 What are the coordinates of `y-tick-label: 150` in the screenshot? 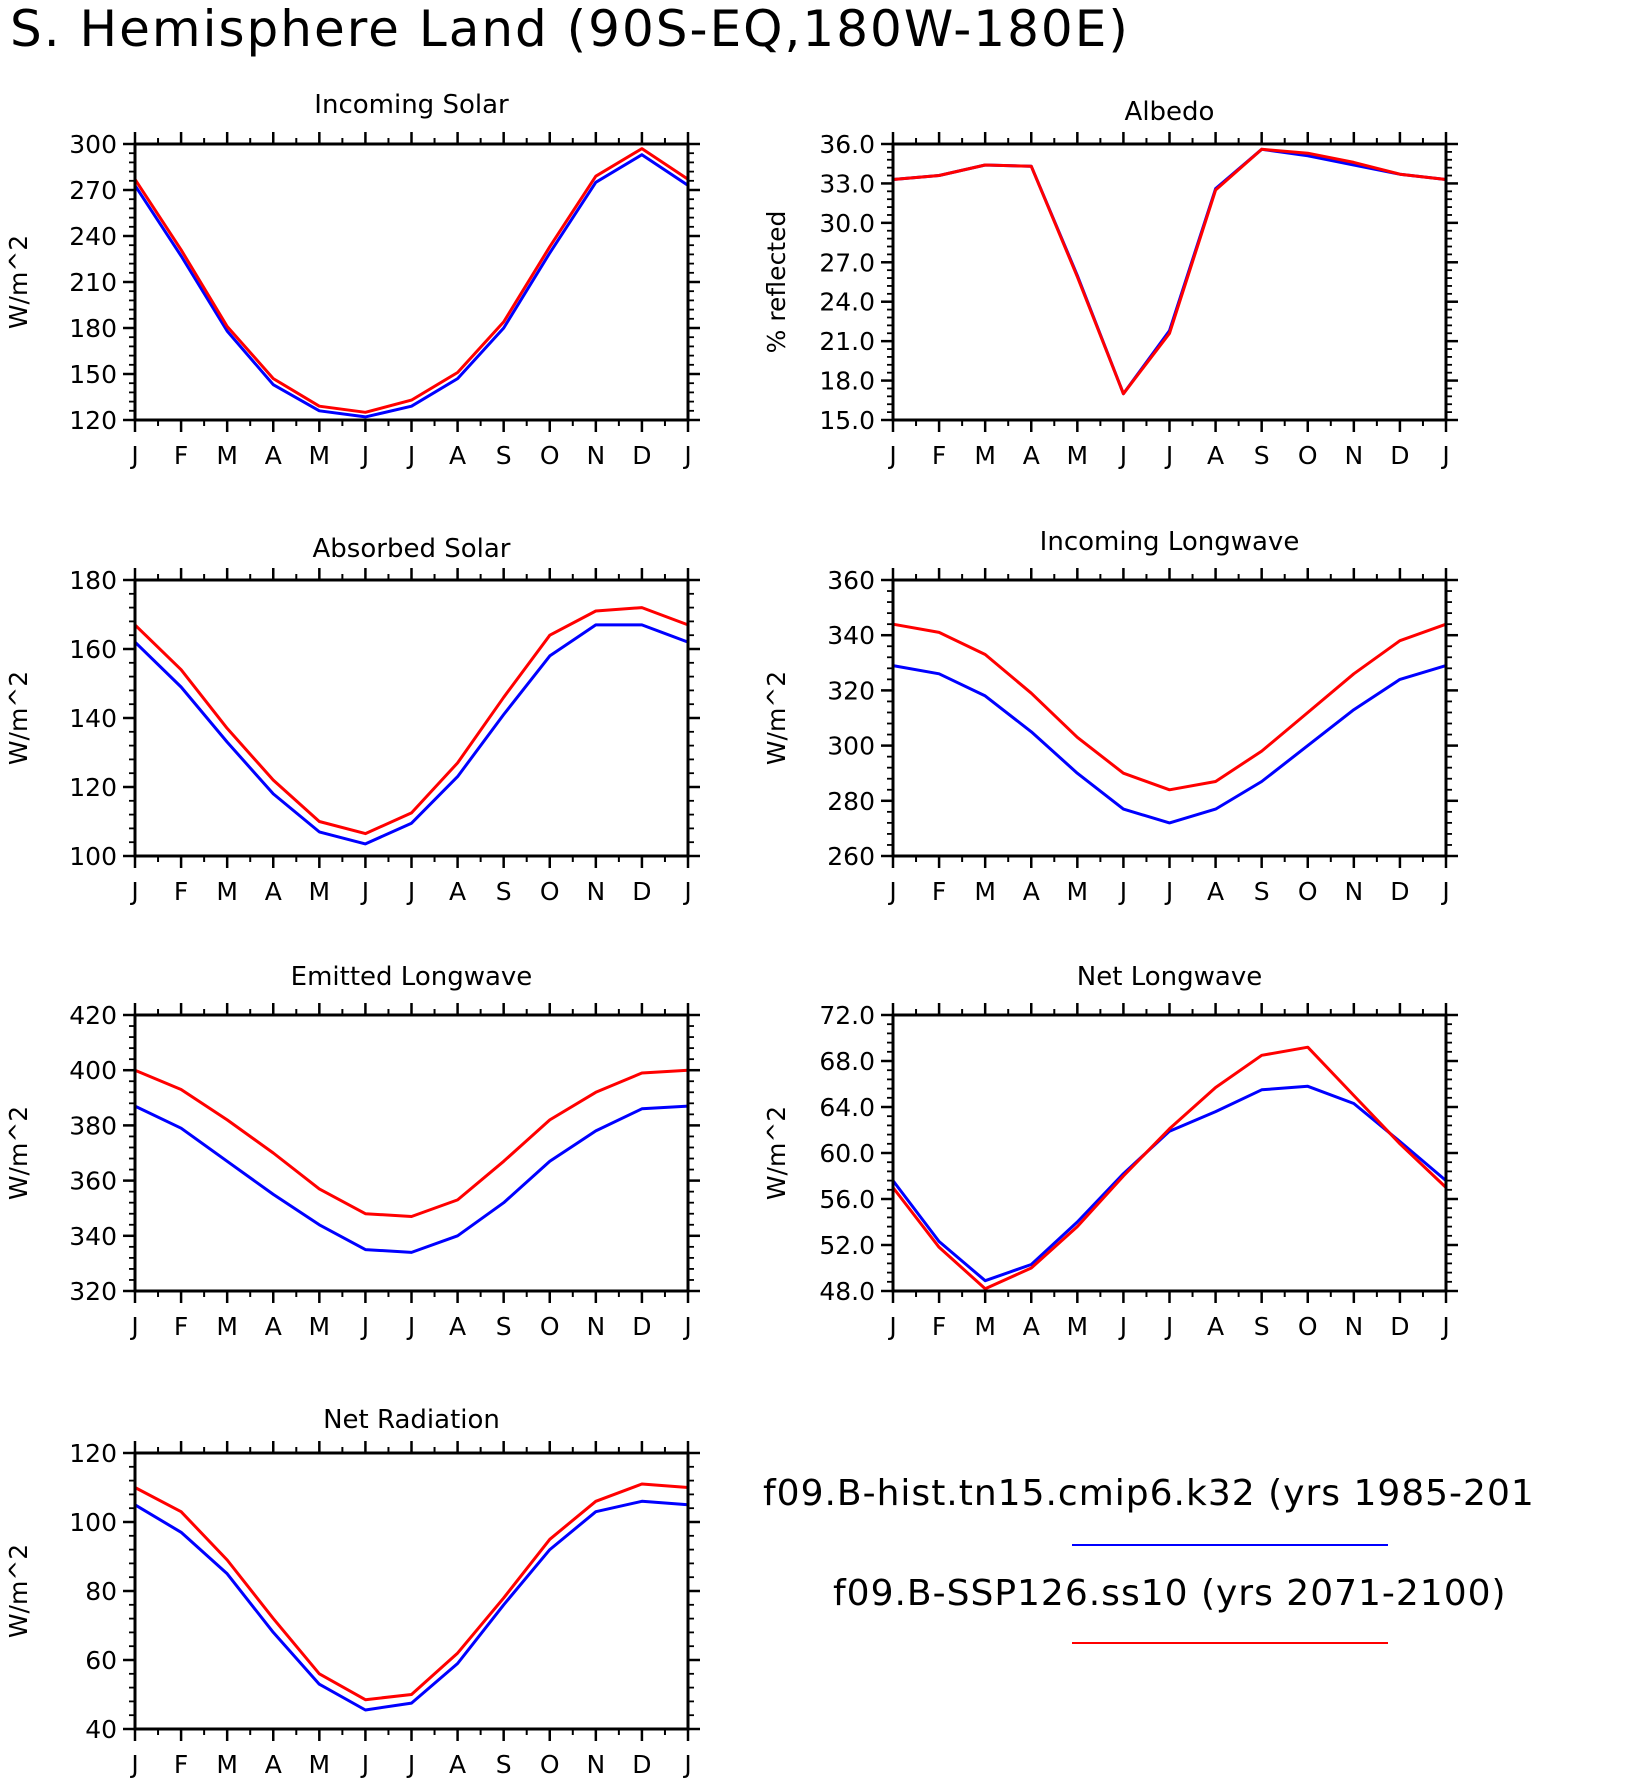 It's located at (93, 374).